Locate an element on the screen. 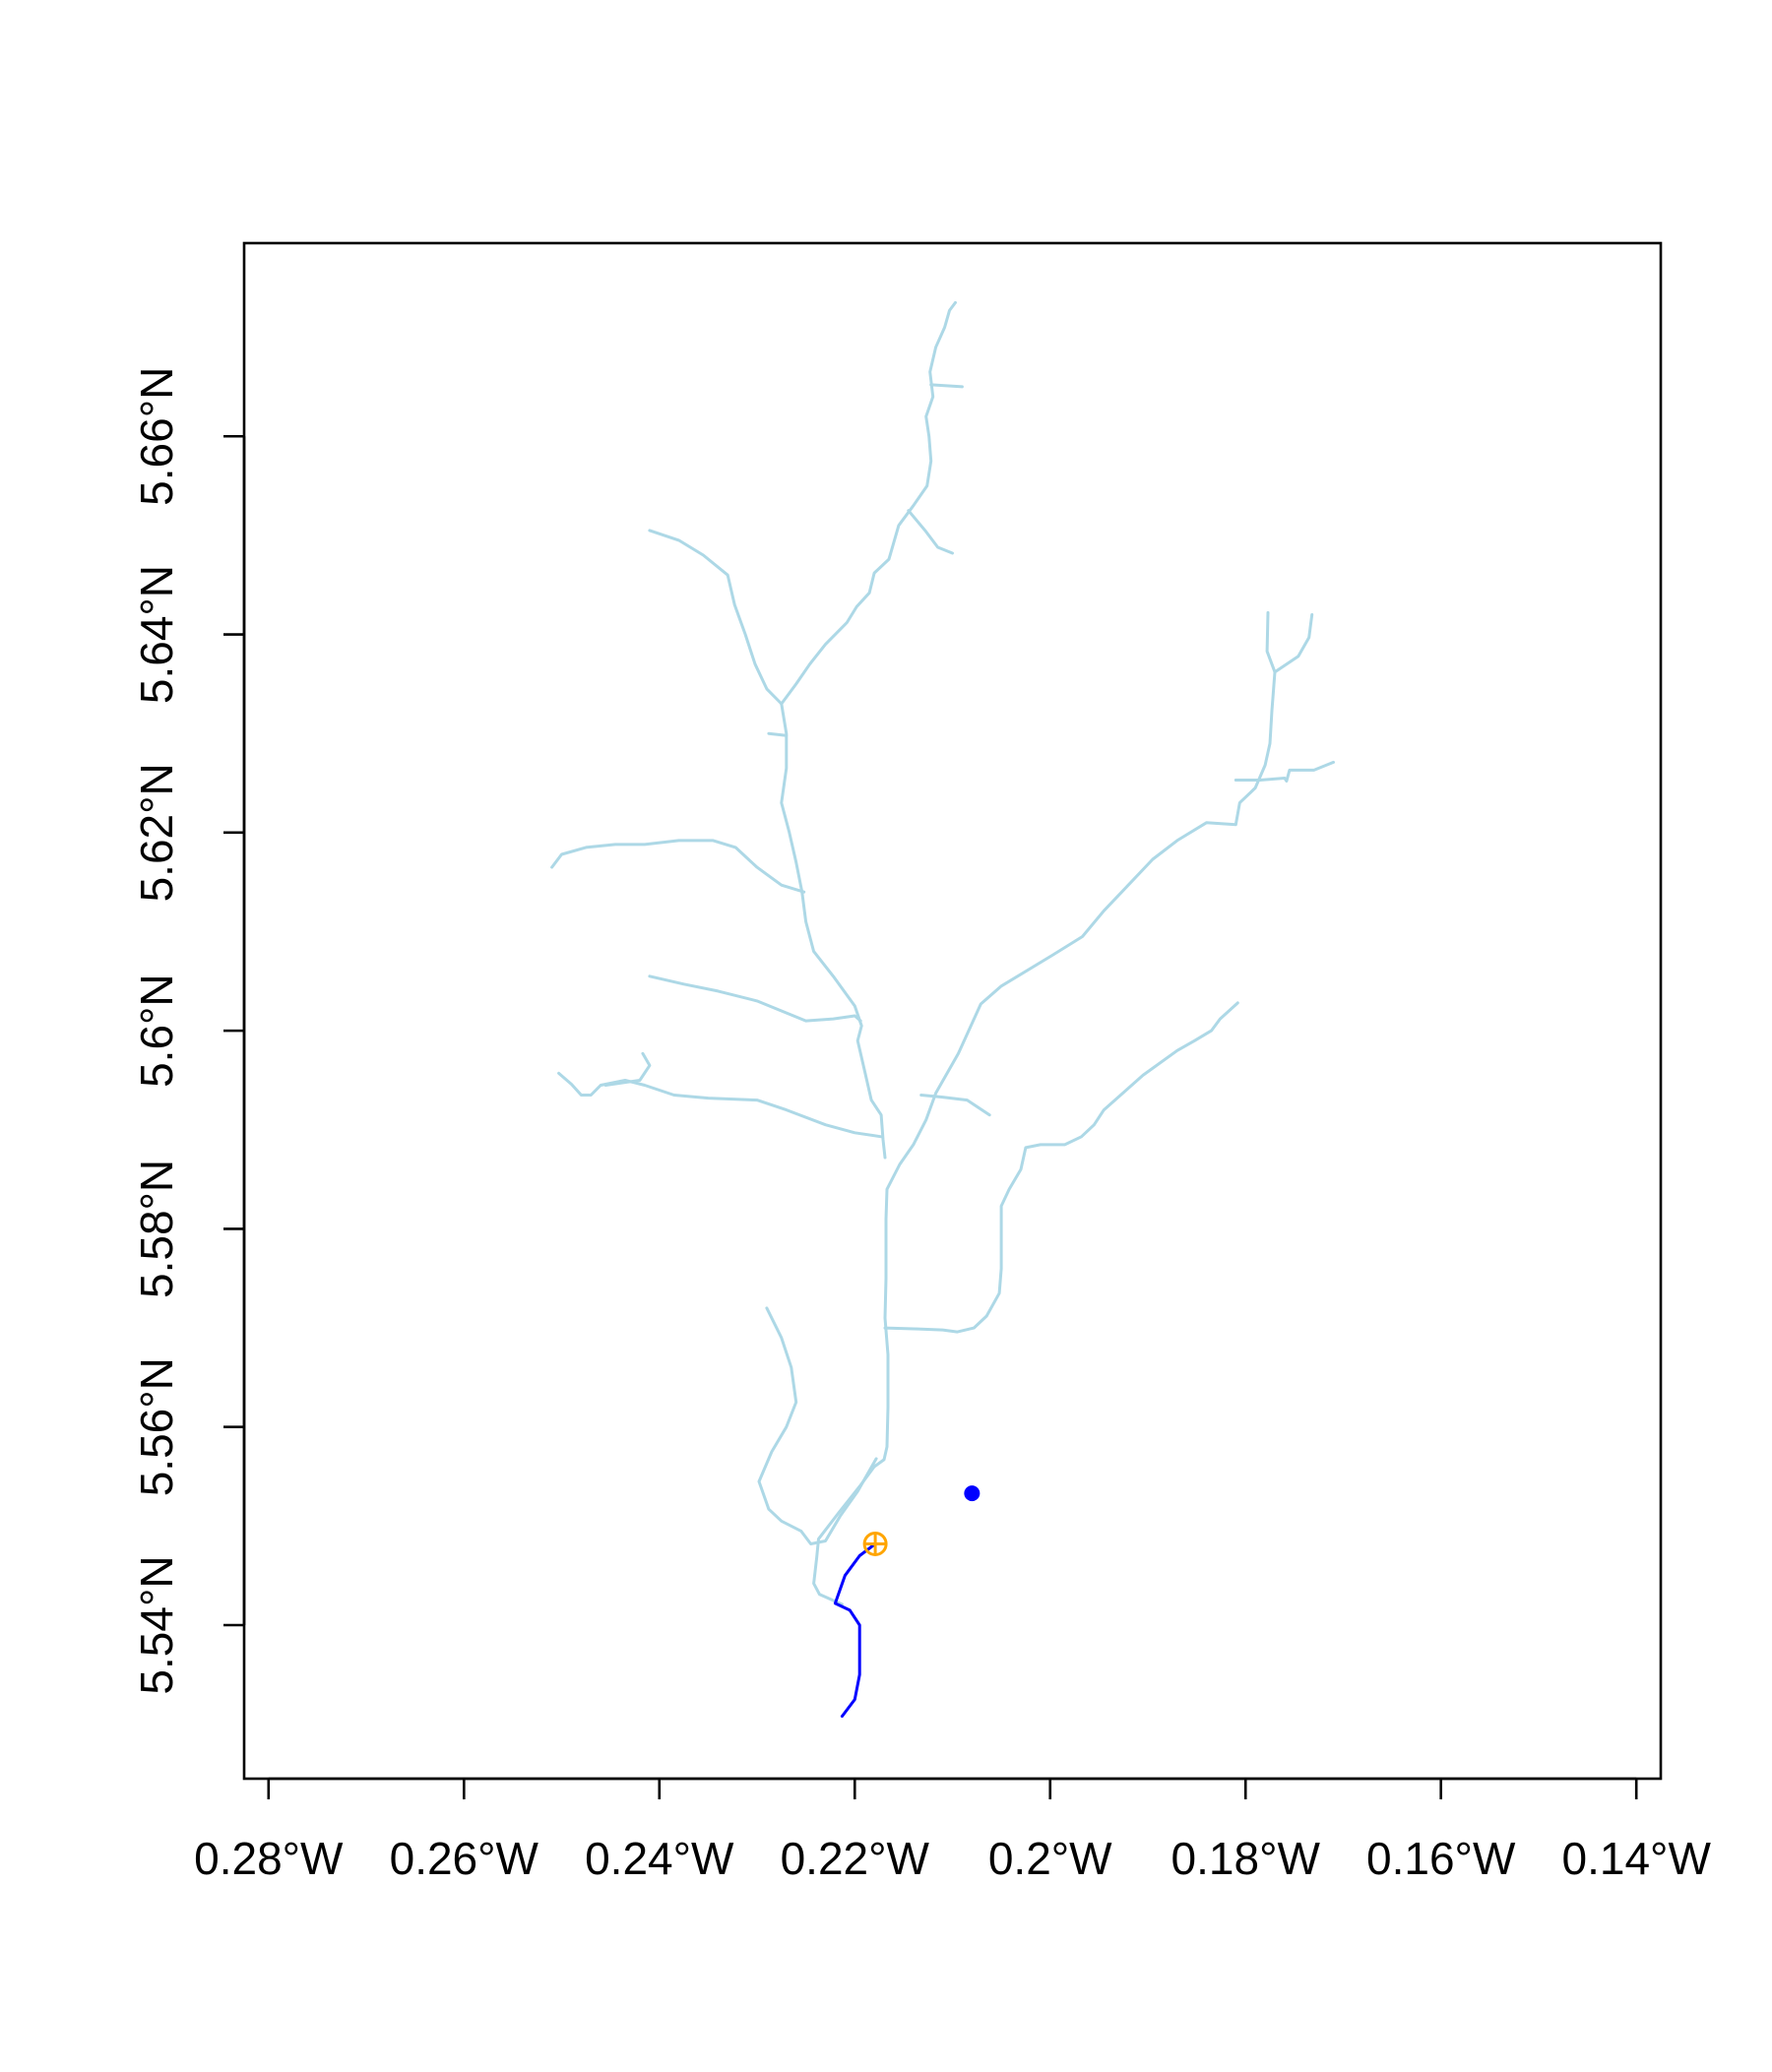  y-tick-label: 5.58°N is located at coordinates (156, 1229).